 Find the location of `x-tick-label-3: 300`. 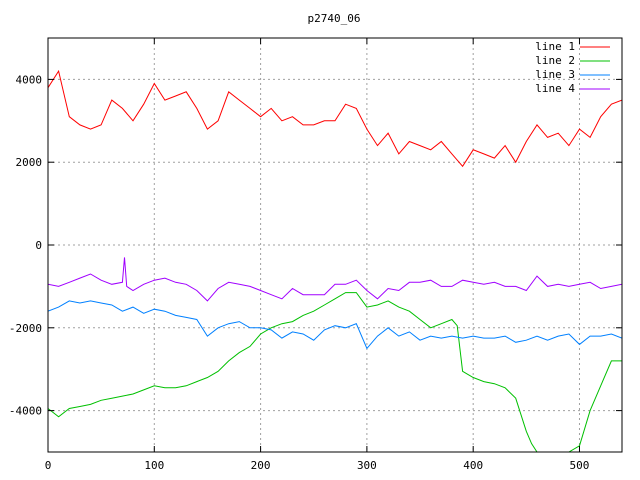

x-tick-label-3: 300 is located at coordinates (367, 465).